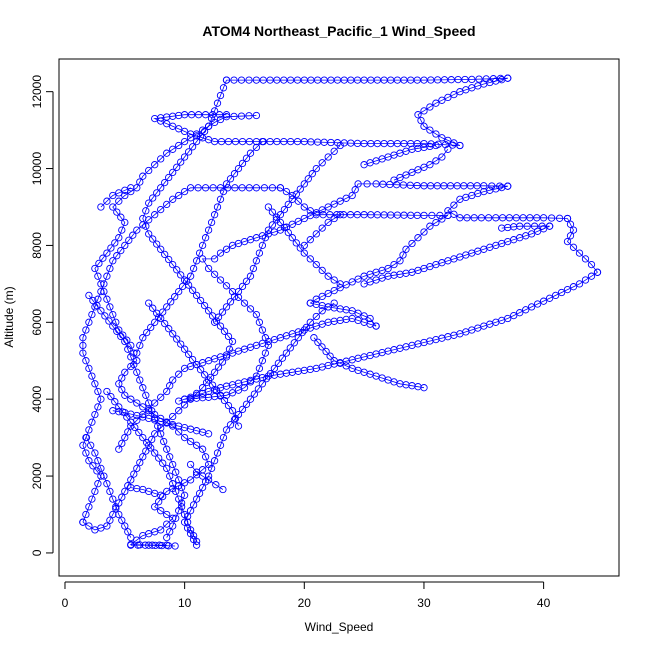  Describe the element at coordinates (37, 552) in the screenshot. I see `y-tick-label: 0` at that location.